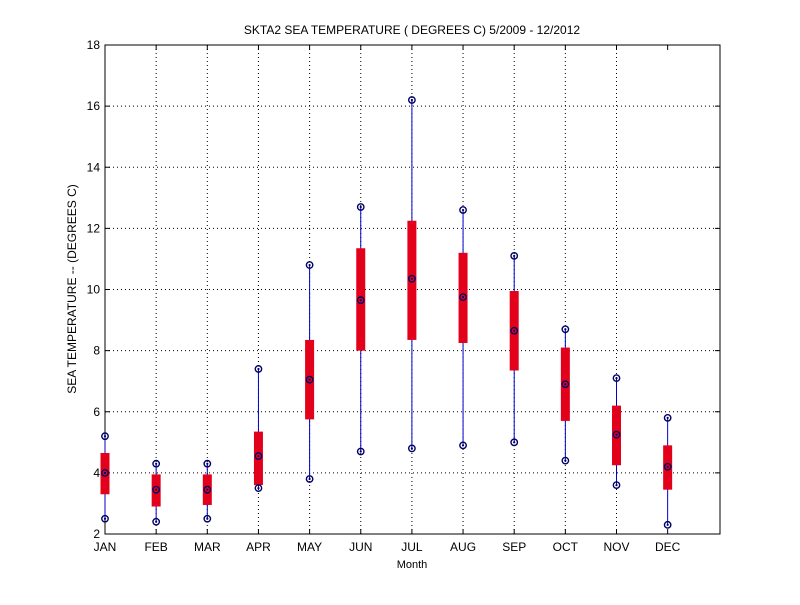  I want to click on y-tick-label: 2, so click(96, 534).